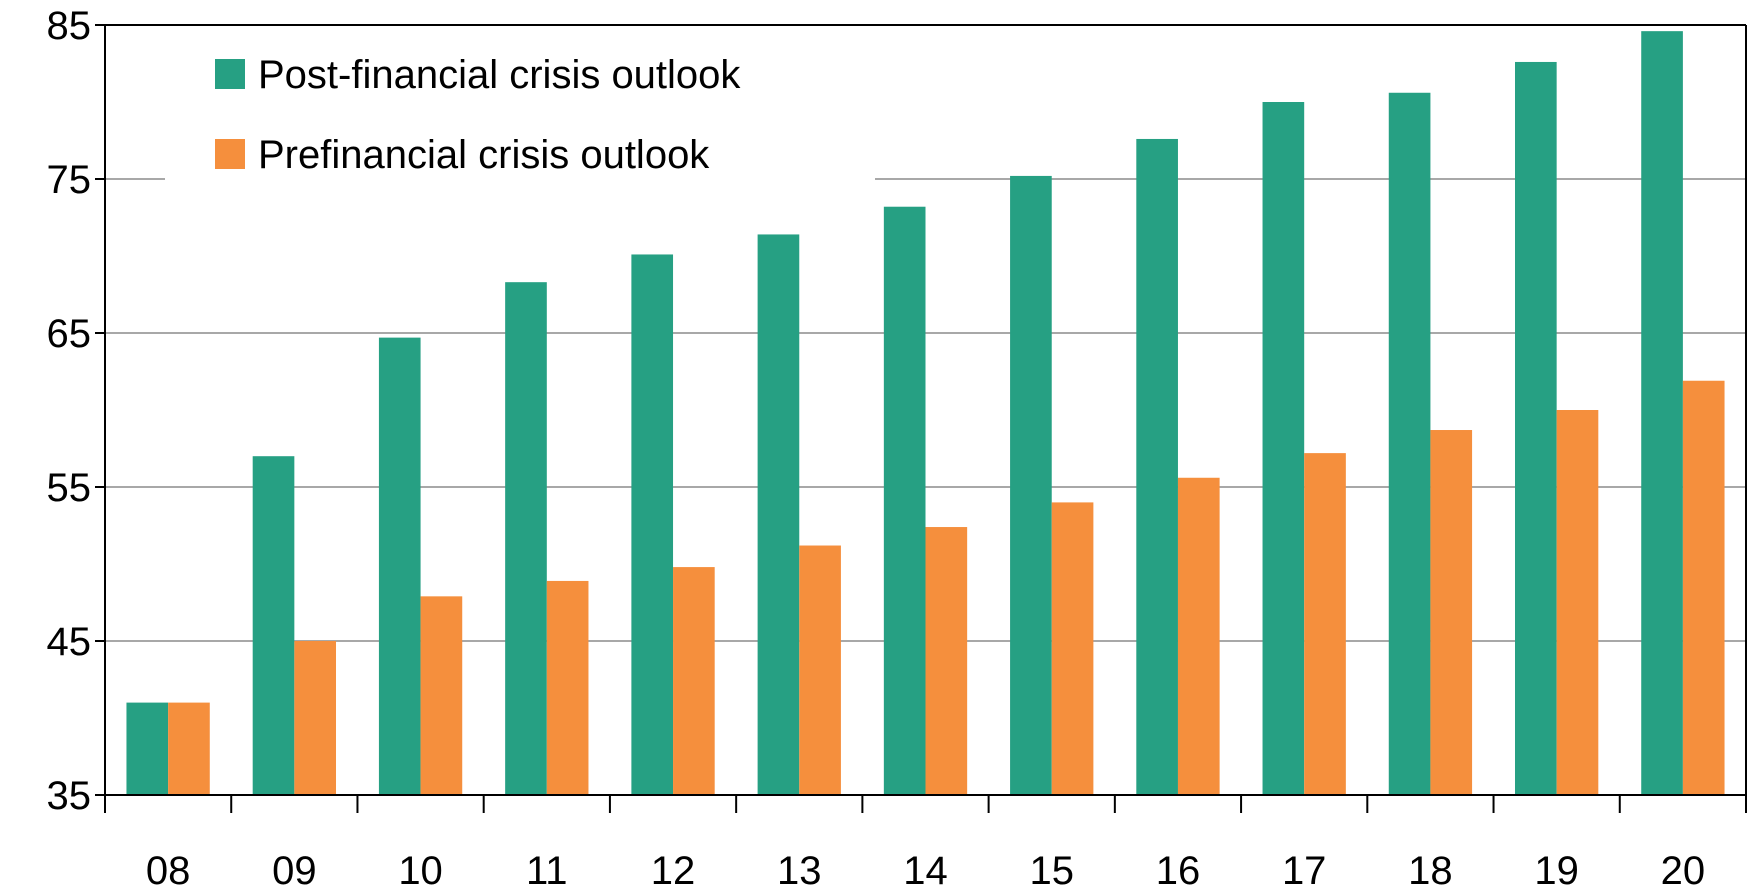 This screenshot has width=1754, height=892. What do you see at coordinates (925, 843) in the screenshot?
I see `x-tick-labels: 08 09 10 11 12 13 14 15 16 17 18 19 20` at bounding box center [925, 843].